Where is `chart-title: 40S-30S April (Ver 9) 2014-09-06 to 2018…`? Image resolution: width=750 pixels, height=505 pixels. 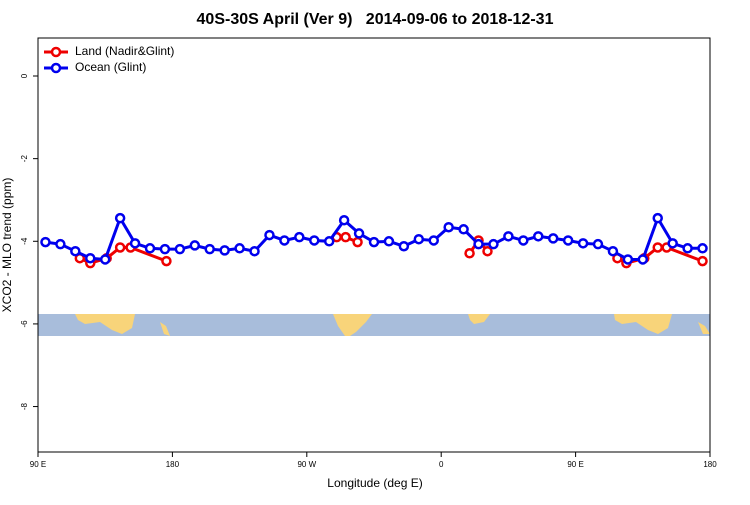
chart-title: 40S-30S April (Ver 9) 2014-09-06 to 2018… is located at coordinates (375, 19).